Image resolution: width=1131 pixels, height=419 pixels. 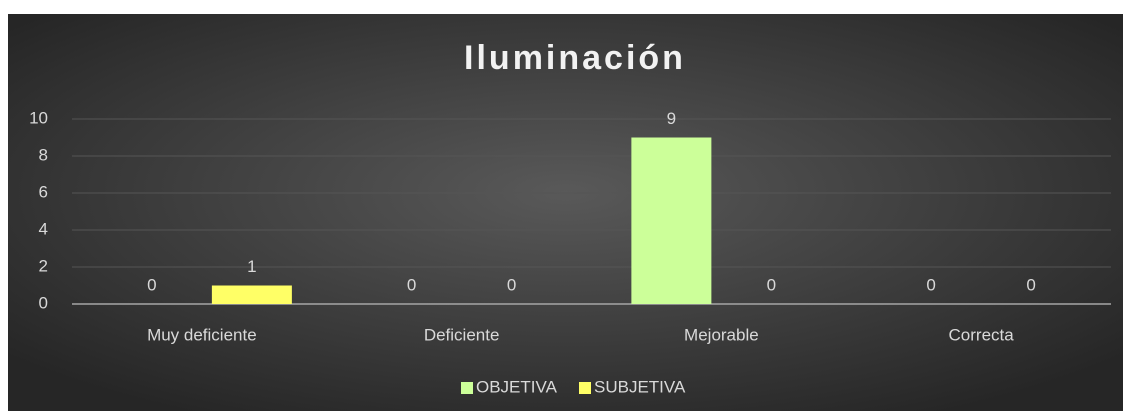 What do you see at coordinates (251, 266) in the screenshot?
I see `data-label: 1` at bounding box center [251, 266].